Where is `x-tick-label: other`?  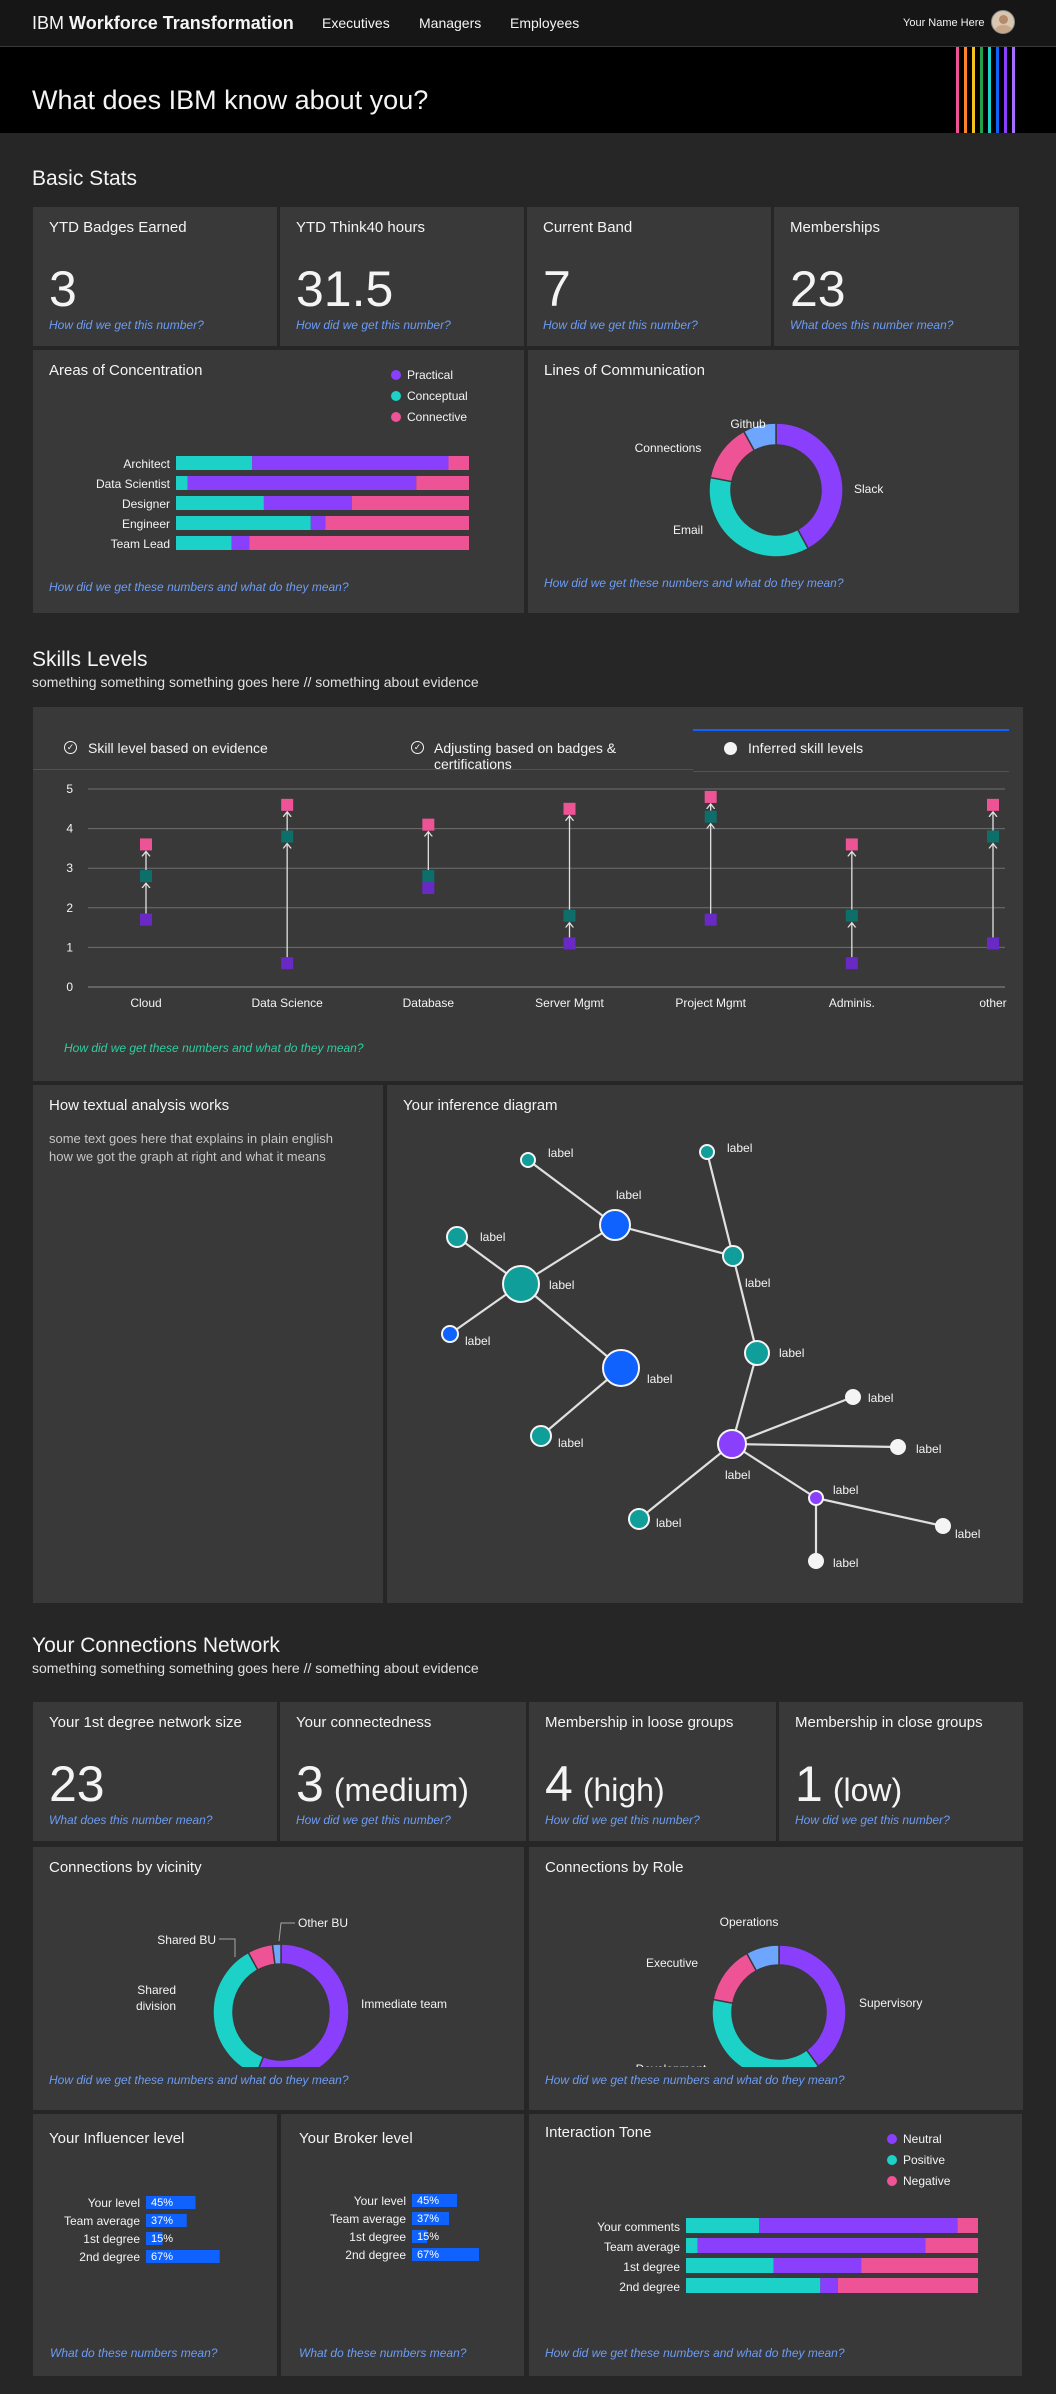 x-tick-label: other is located at coordinates (992, 1003).